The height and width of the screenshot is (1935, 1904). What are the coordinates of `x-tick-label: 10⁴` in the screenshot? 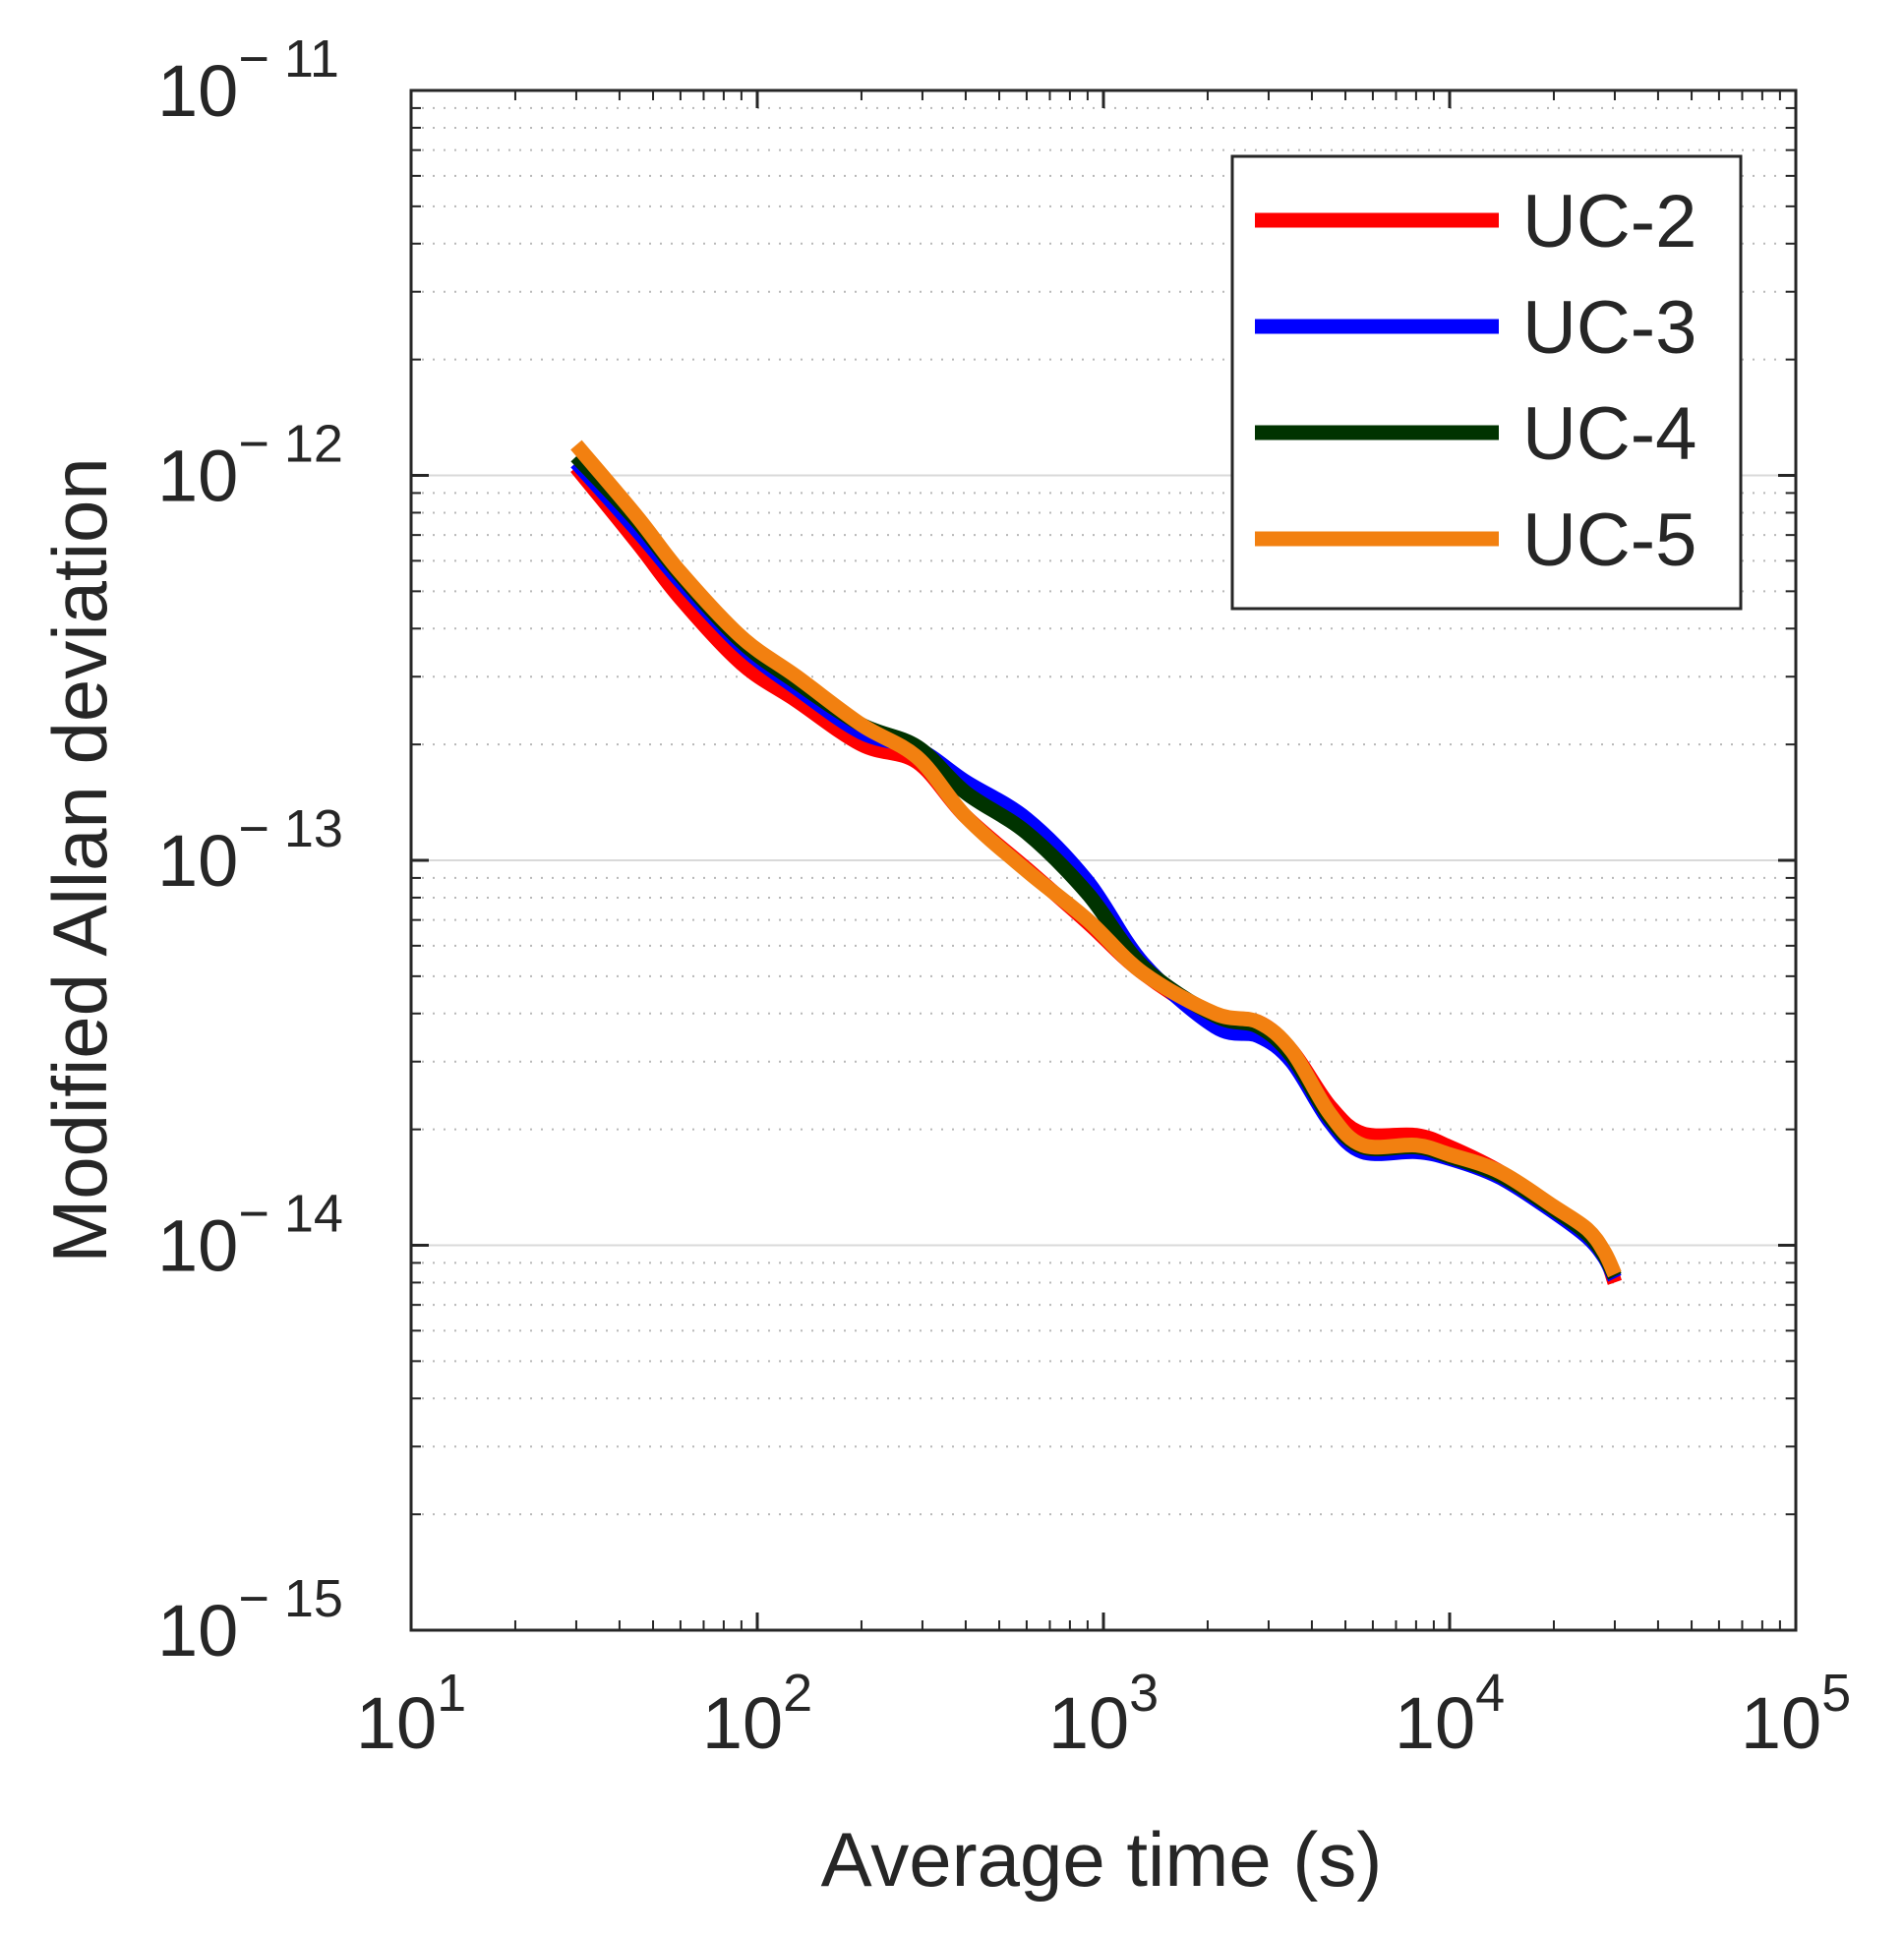 It's located at (1450, 1714).